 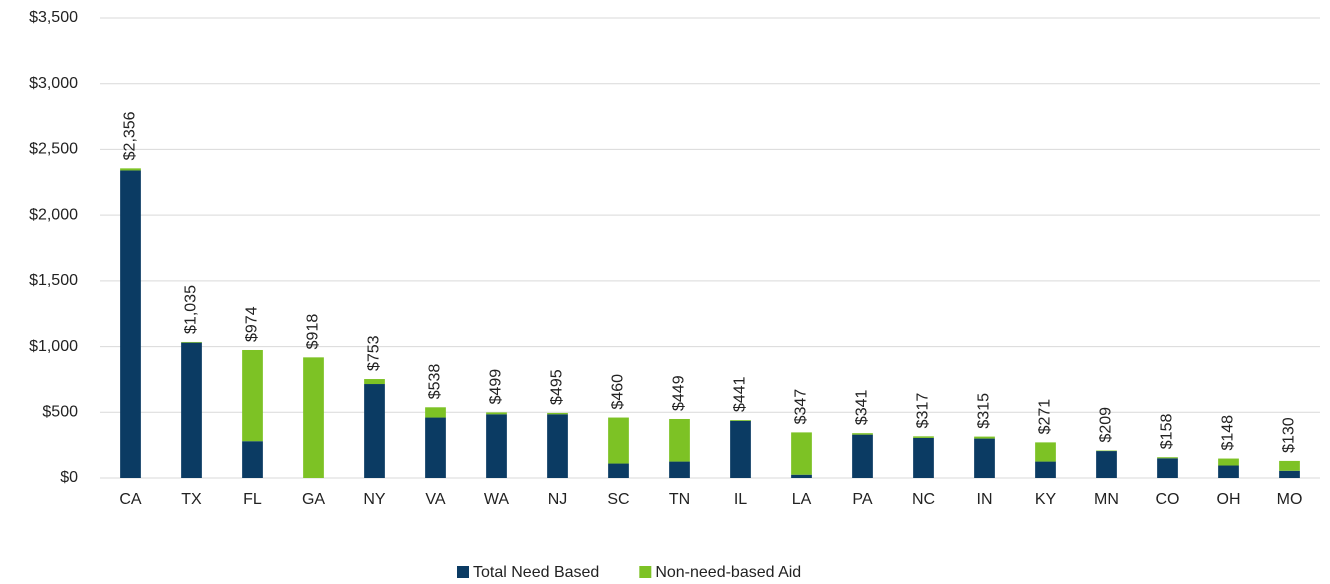 I want to click on x-tick-label: MN, so click(x=1106, y=499).